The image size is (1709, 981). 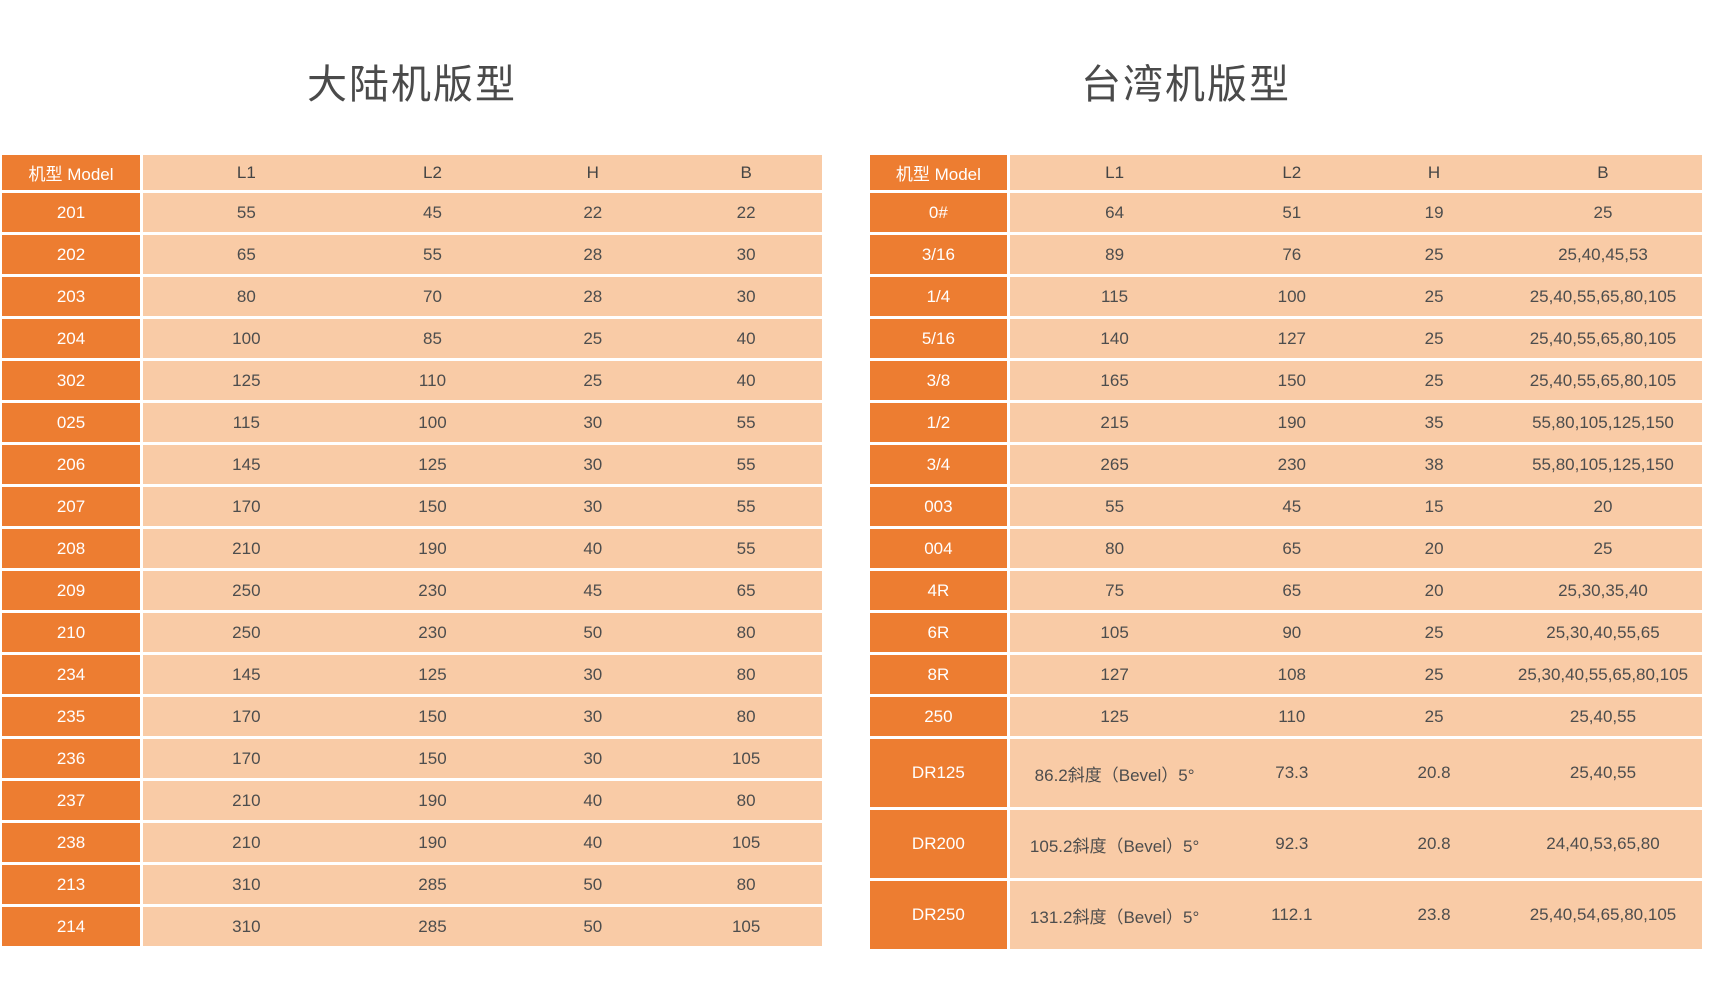 I want to click on table-row: 208 210 190 40 55, so click(x=412, y=548).